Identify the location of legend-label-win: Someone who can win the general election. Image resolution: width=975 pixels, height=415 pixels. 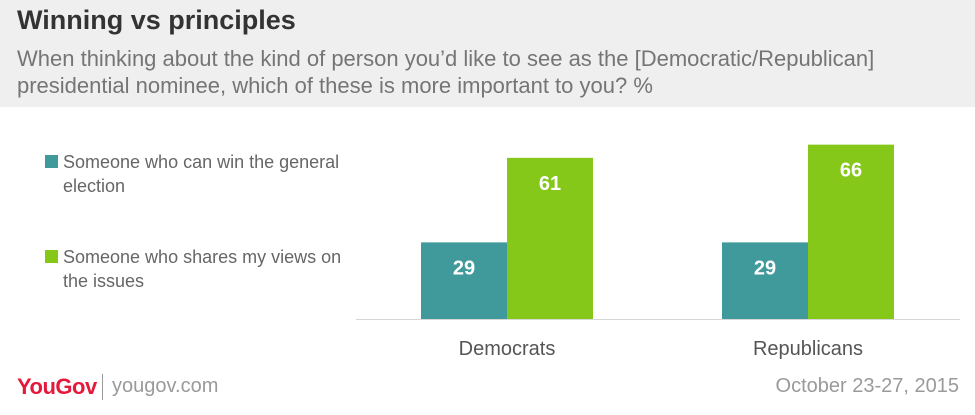
(201, 174).